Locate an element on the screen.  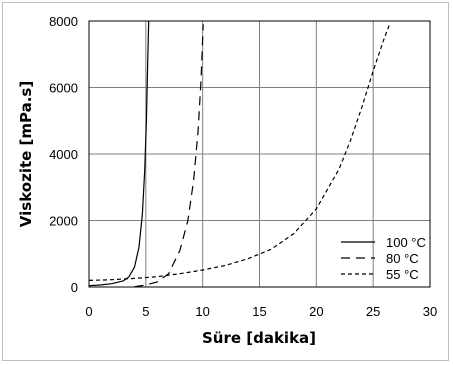
x-tick-label: 25 is located at coordinates (373, 311).